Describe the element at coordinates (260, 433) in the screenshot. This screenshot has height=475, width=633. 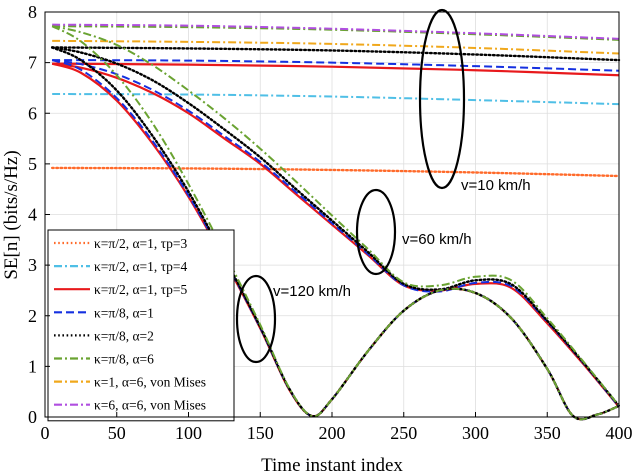
I see `x-tick-label: 150` at that location.